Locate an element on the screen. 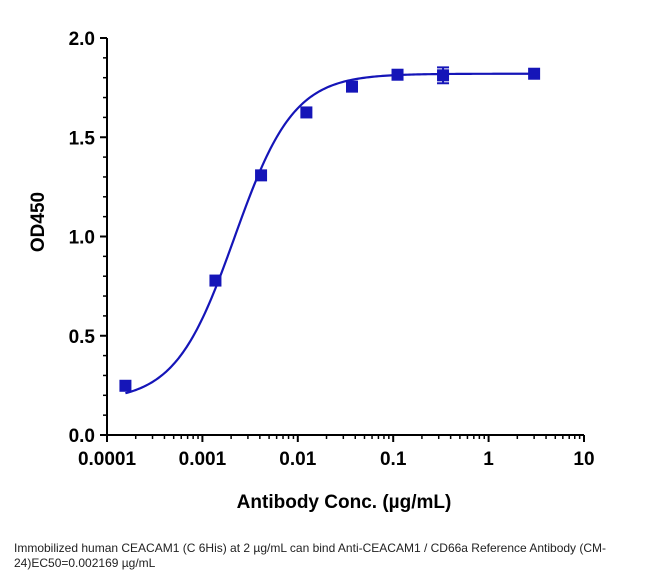  x-tick-label: 0.0001 is located at coordinates (107, 459).